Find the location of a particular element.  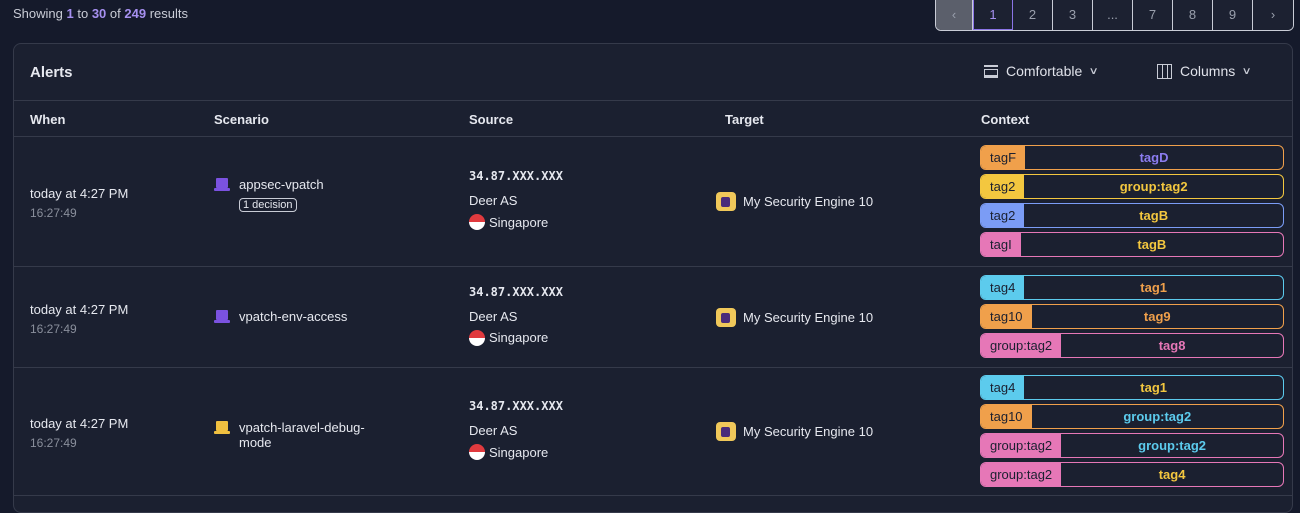

chevron-down-icon: ∨ is located at coordinates (1094, 71).